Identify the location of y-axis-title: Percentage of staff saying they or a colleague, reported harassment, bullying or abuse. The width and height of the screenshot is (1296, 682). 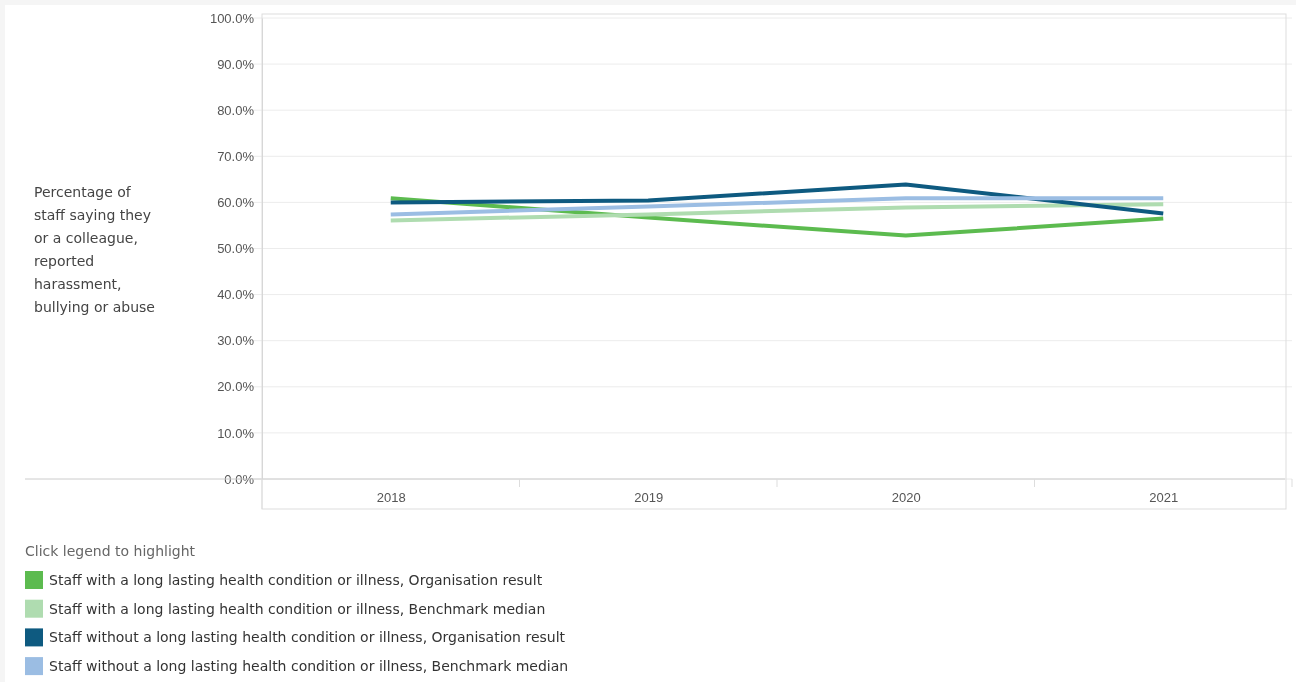
(94, 249).